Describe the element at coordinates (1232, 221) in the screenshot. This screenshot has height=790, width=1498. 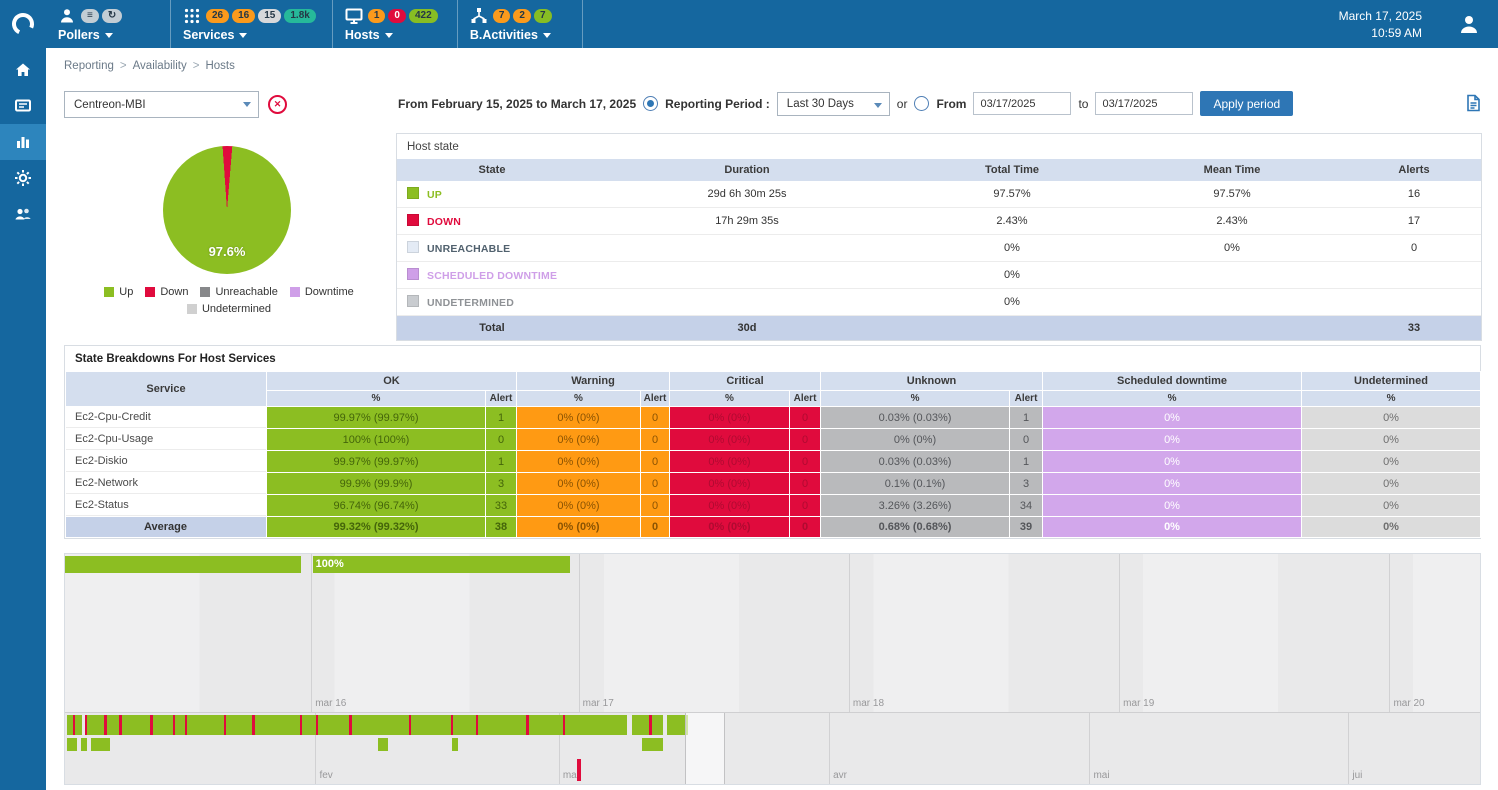
I see `value-cell: 2.43%` at that location.